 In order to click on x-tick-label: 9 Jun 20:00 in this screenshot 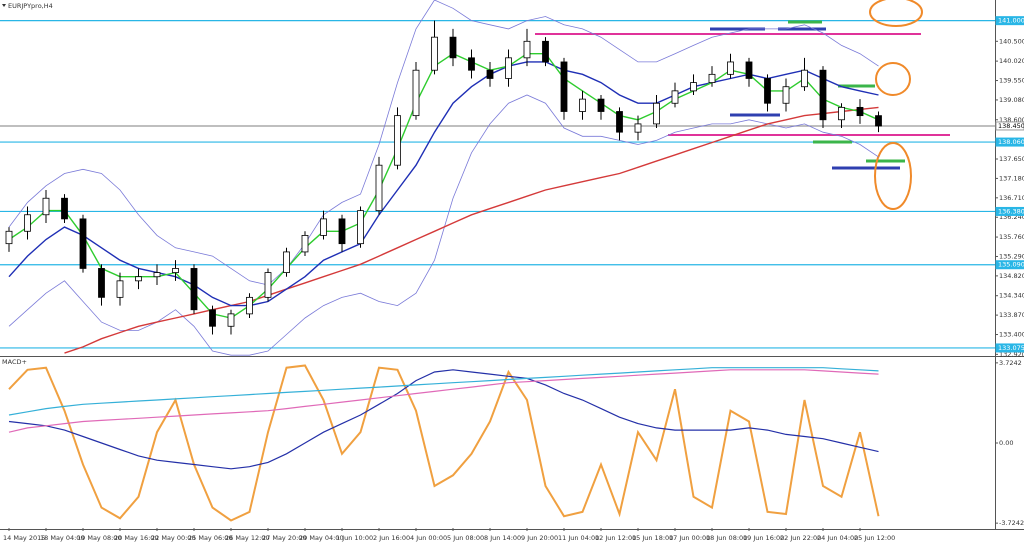, I will do `click(539, 538)`.